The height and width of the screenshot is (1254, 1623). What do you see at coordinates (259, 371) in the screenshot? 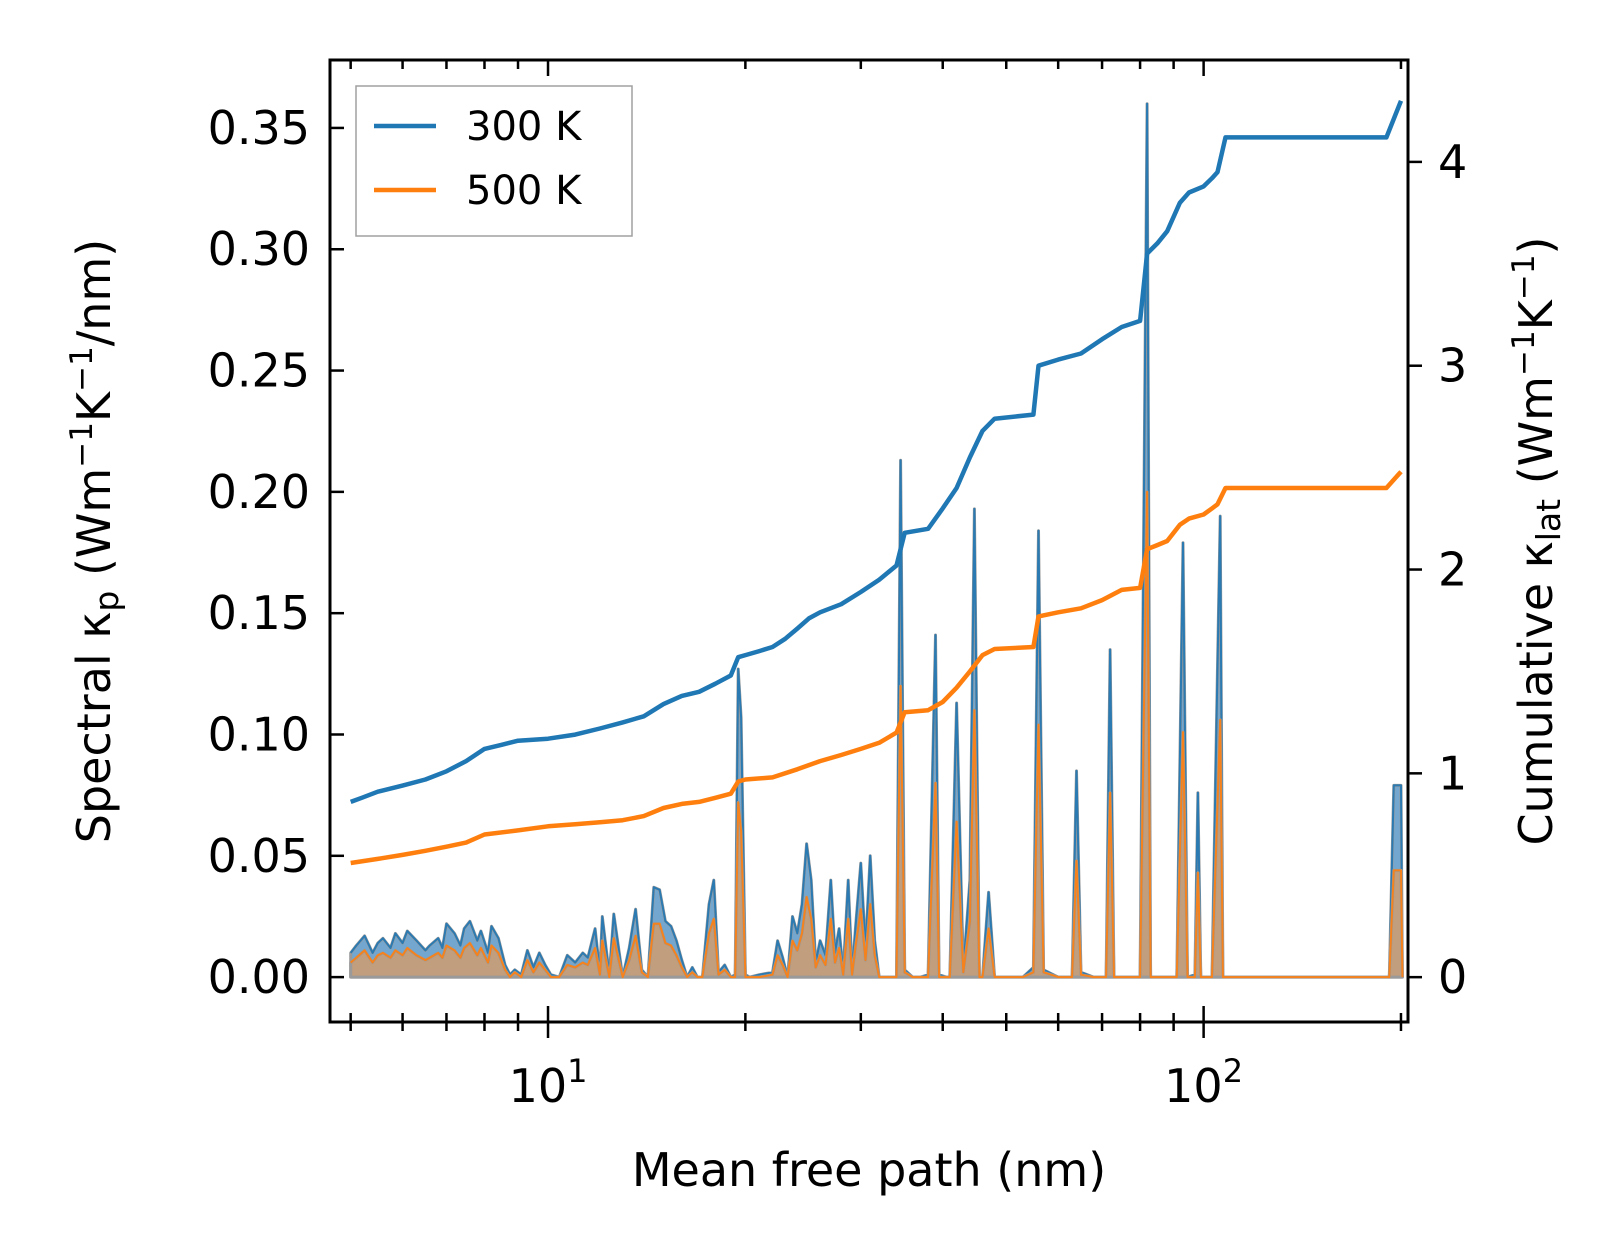
I see `y-left-tick-label: 0.25` at bounding box center [259, 371].